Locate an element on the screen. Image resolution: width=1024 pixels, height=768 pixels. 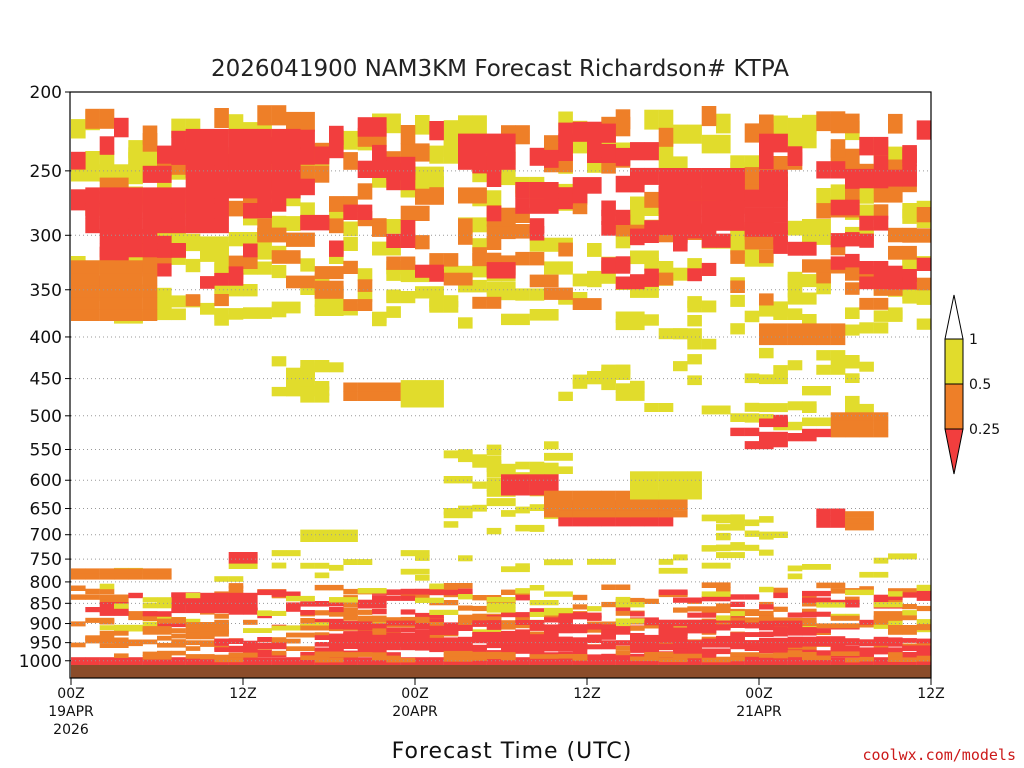
x-tick-label: 12Z is located at coordinates (930, 694).